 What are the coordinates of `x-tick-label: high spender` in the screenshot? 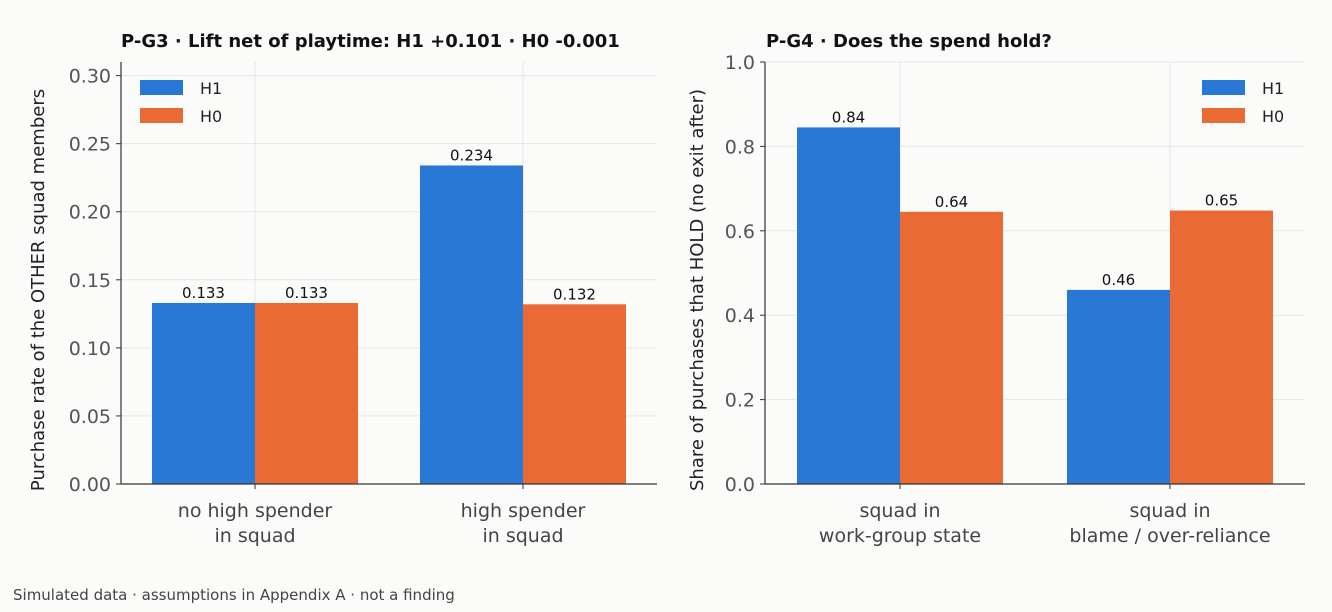 It's located at (523, 511).